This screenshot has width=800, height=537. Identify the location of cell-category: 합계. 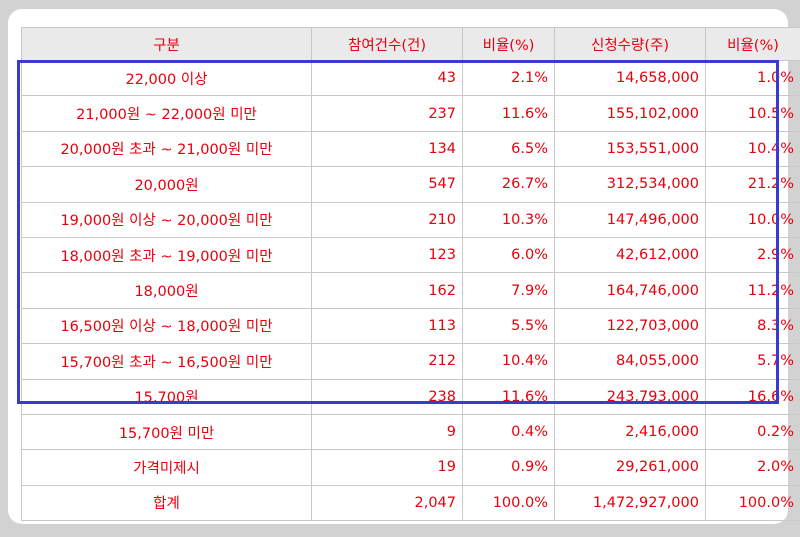
(166, 503).